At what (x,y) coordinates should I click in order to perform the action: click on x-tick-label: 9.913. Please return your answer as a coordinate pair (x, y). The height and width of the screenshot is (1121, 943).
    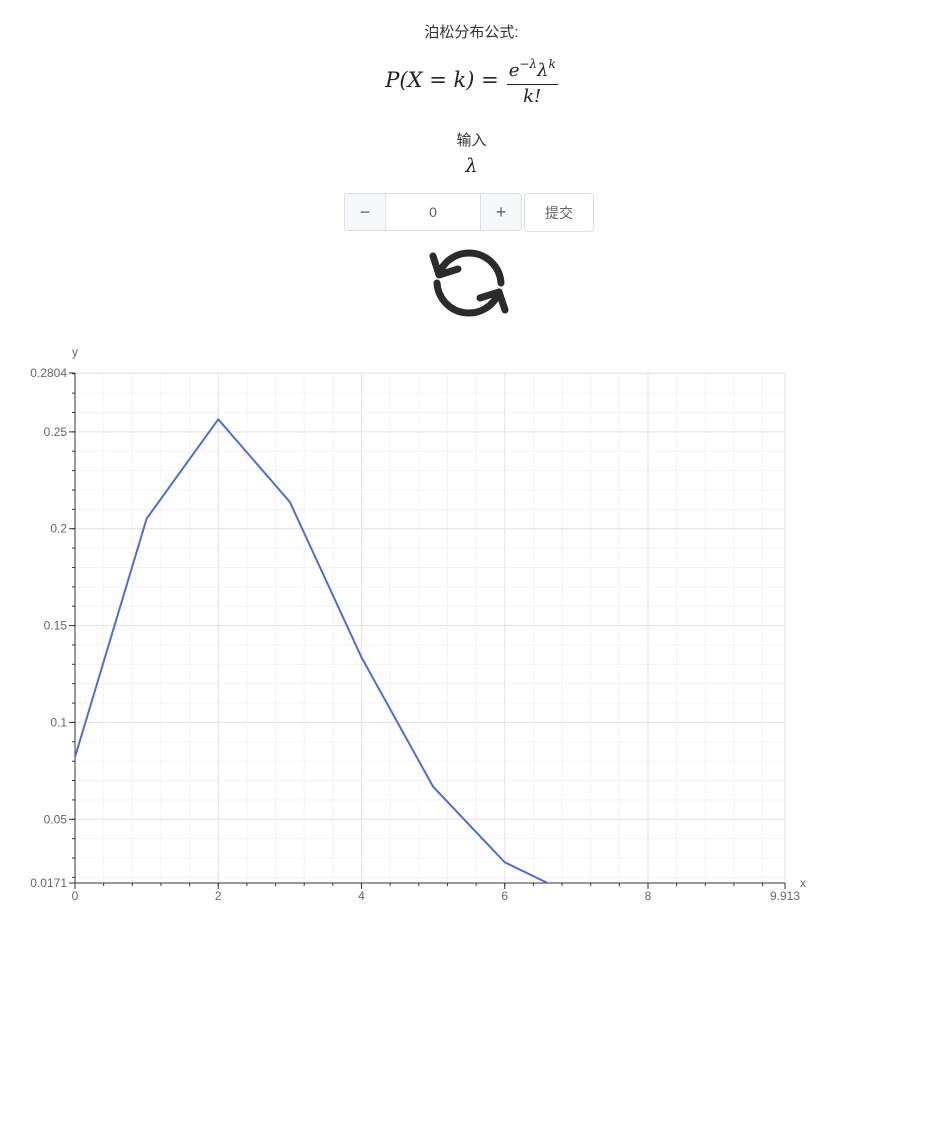
    Looking at the image, I should click on (785, 896).